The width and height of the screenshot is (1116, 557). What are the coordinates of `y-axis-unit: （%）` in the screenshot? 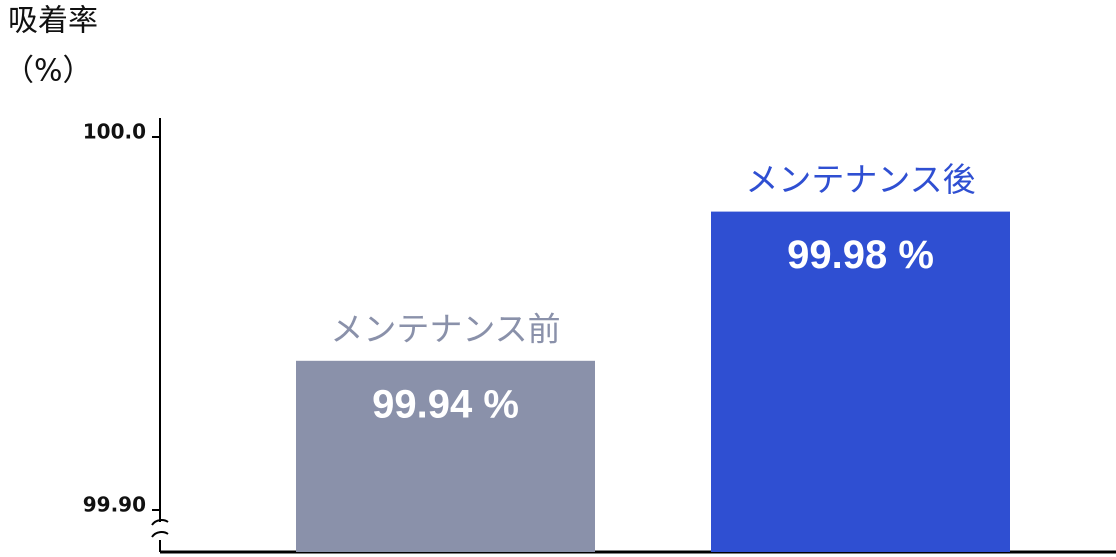 It's located at (48, 71).